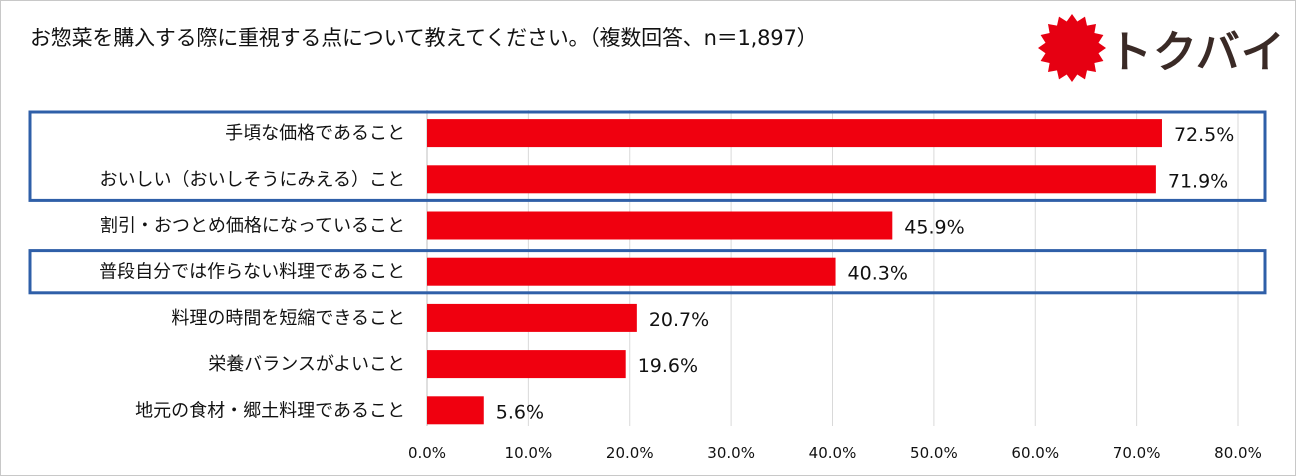  Describe the element at coordinates (679, 320) in the screenshot. I see `value-label: 20.7%` at that location.